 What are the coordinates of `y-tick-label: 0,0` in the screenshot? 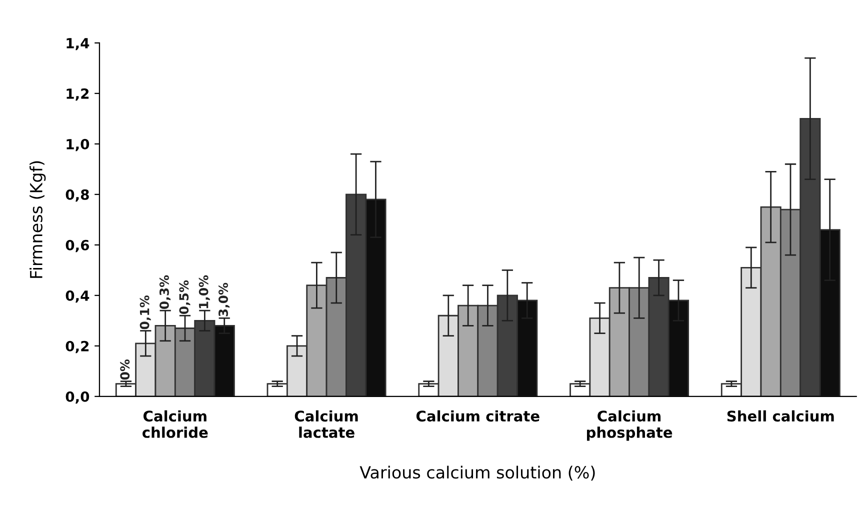 It's located at (78, 397).